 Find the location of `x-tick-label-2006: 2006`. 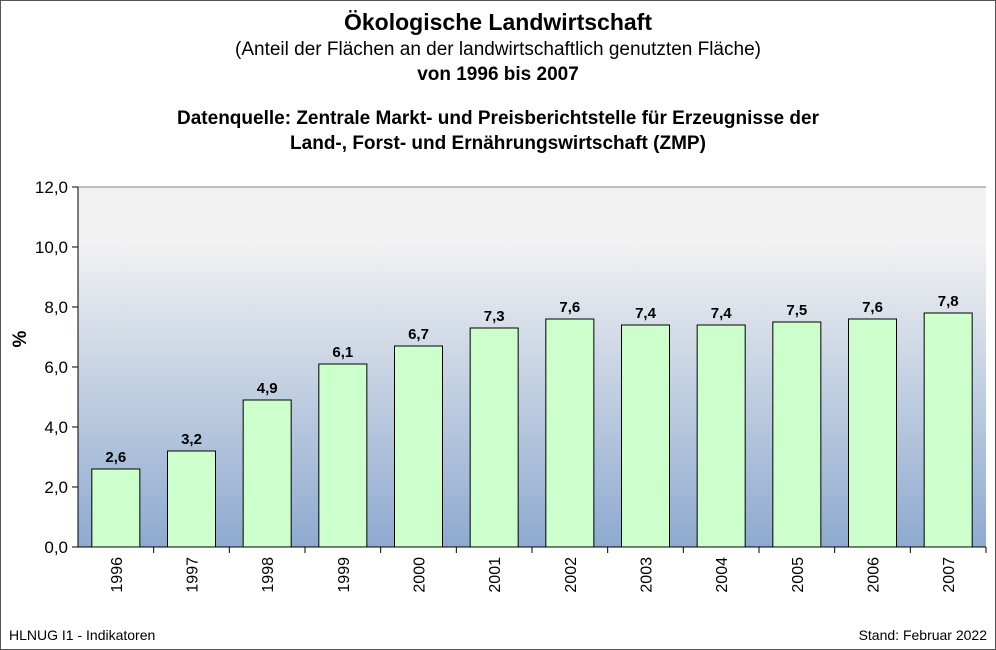

x-tick-label-2006: 2006 is located at coordinates (874, 575).